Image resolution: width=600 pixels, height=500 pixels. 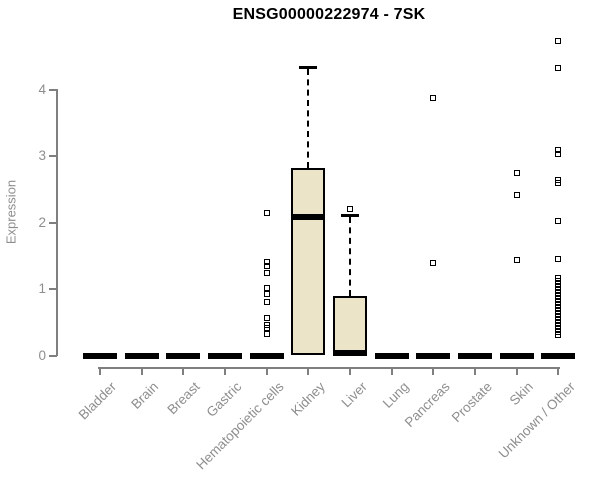 I want to click on x-axis-label: Gastric, so click(x=224, y=399).